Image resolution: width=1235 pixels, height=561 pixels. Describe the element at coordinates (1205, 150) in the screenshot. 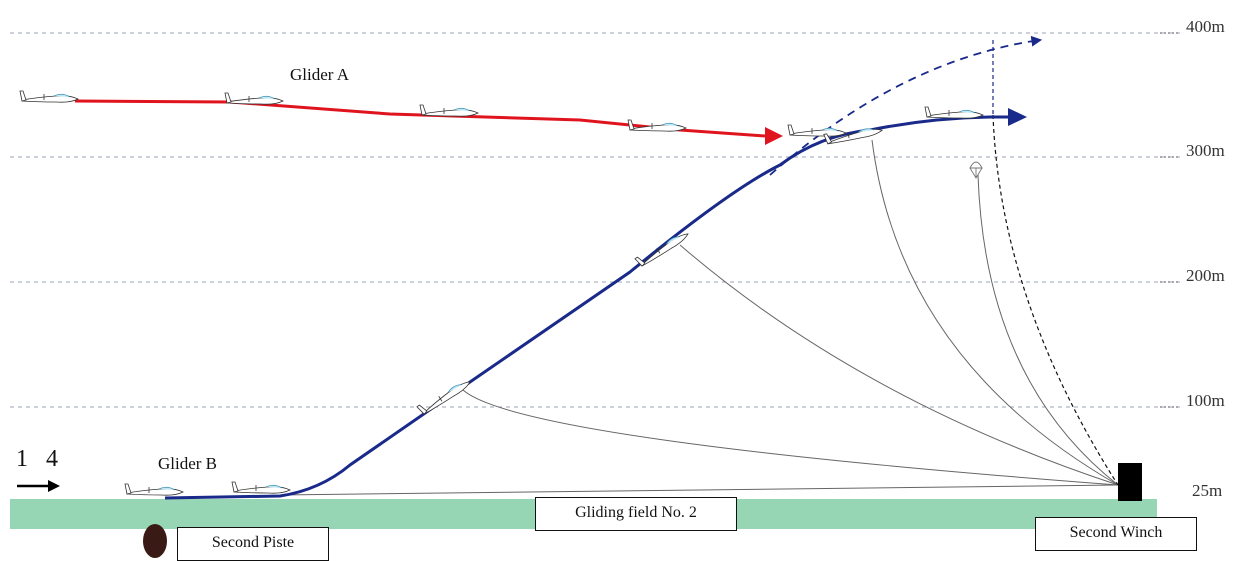

I see `altitude-label-300m: 300m` at that location.